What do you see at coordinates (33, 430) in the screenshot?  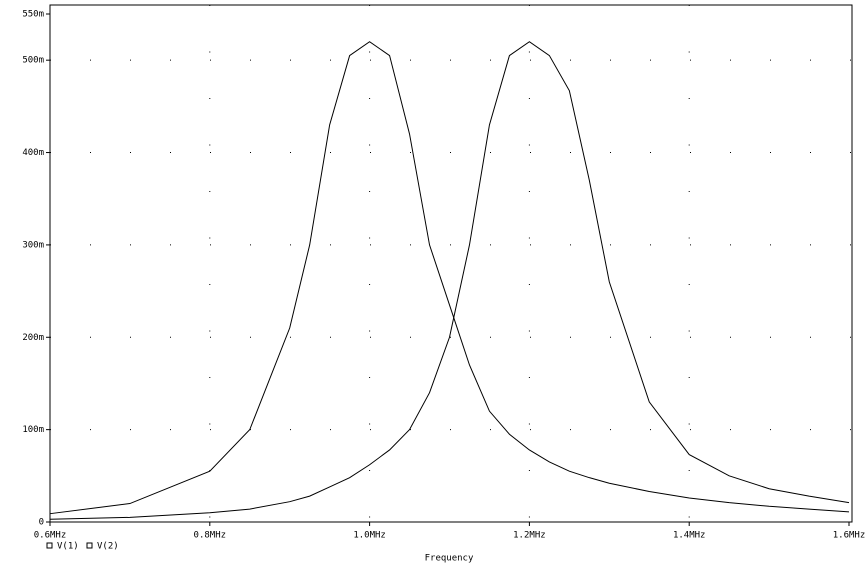 I see `y-tick-label: 100m` at bounding box center [33, 430].